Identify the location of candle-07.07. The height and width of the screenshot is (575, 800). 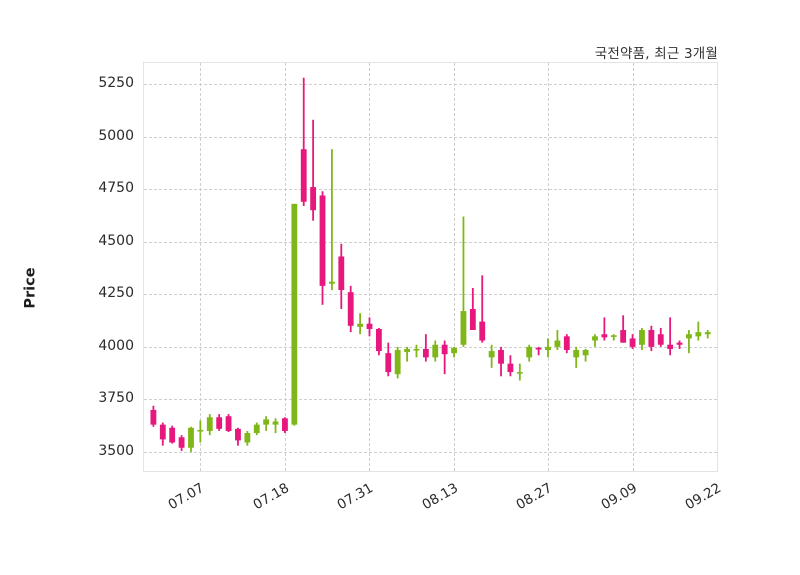
(200, 431).